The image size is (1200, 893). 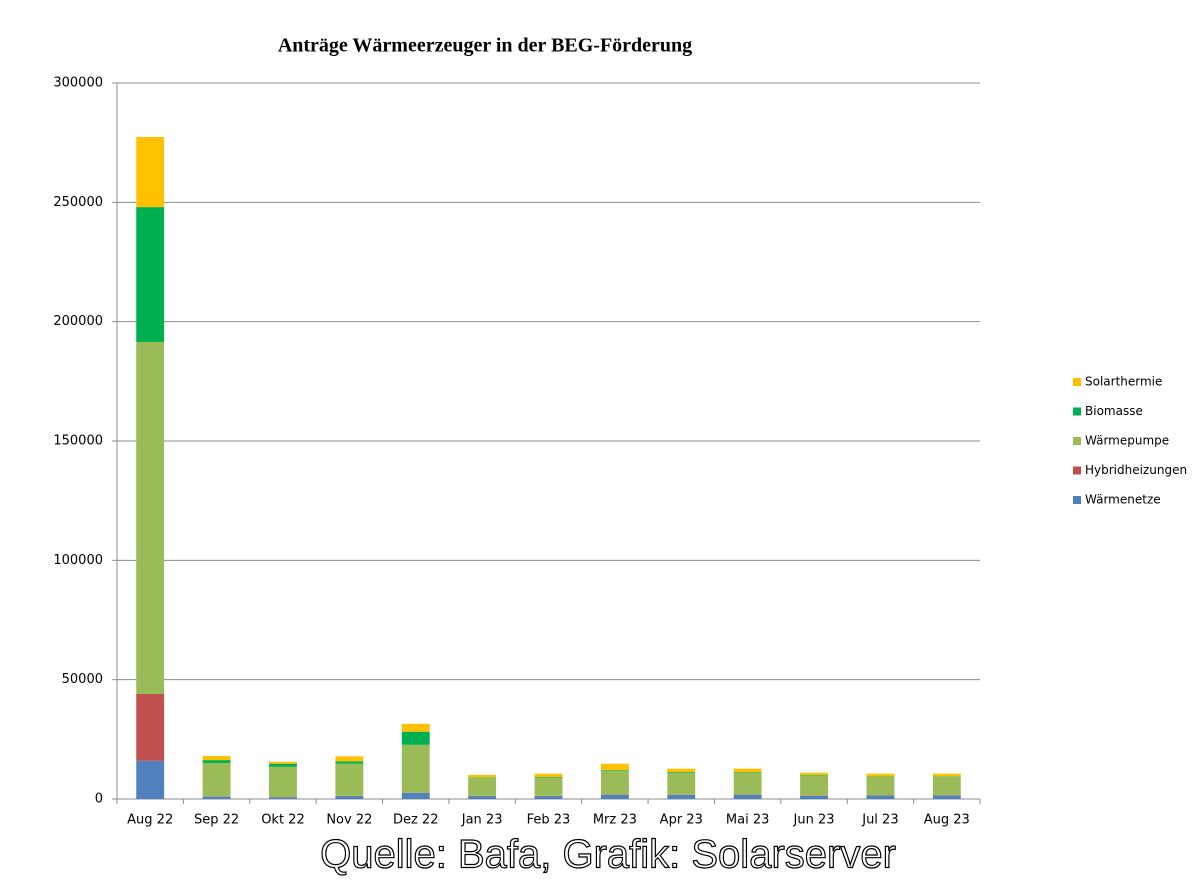 I want to click on x-tick-label: Okt 22, so click(x=283, y=820).